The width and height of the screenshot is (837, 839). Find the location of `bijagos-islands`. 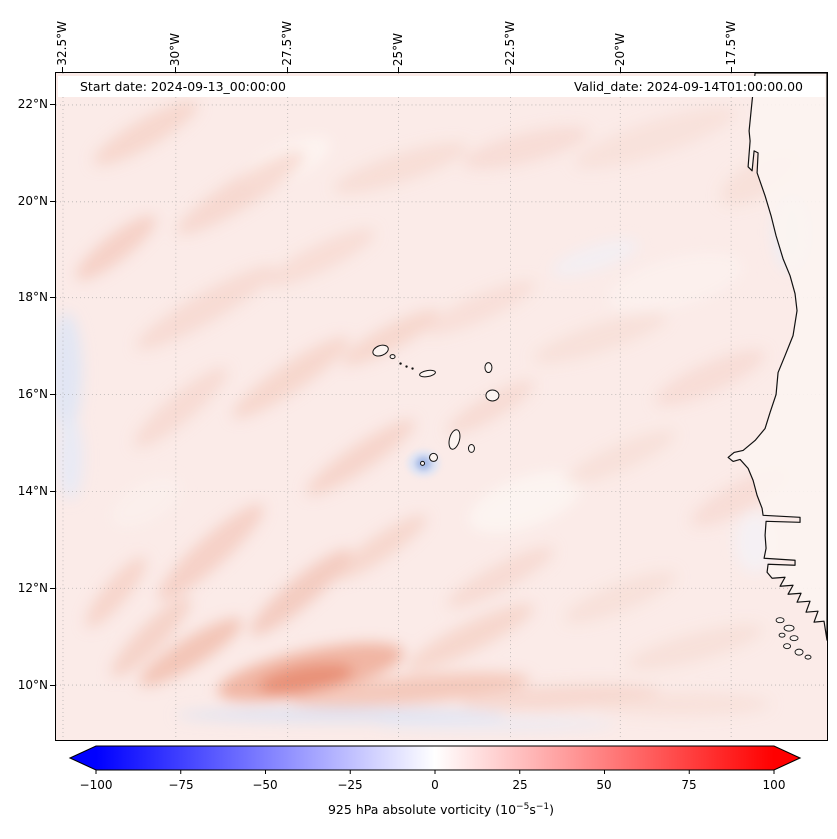

bijagos-islands is located at coordinates (793, 638).